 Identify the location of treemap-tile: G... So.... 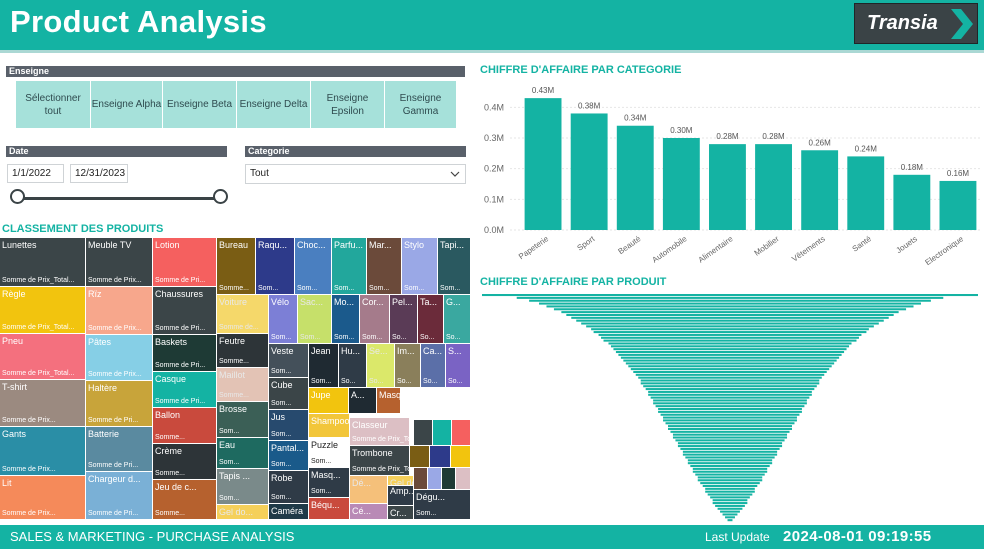
(457, 319).